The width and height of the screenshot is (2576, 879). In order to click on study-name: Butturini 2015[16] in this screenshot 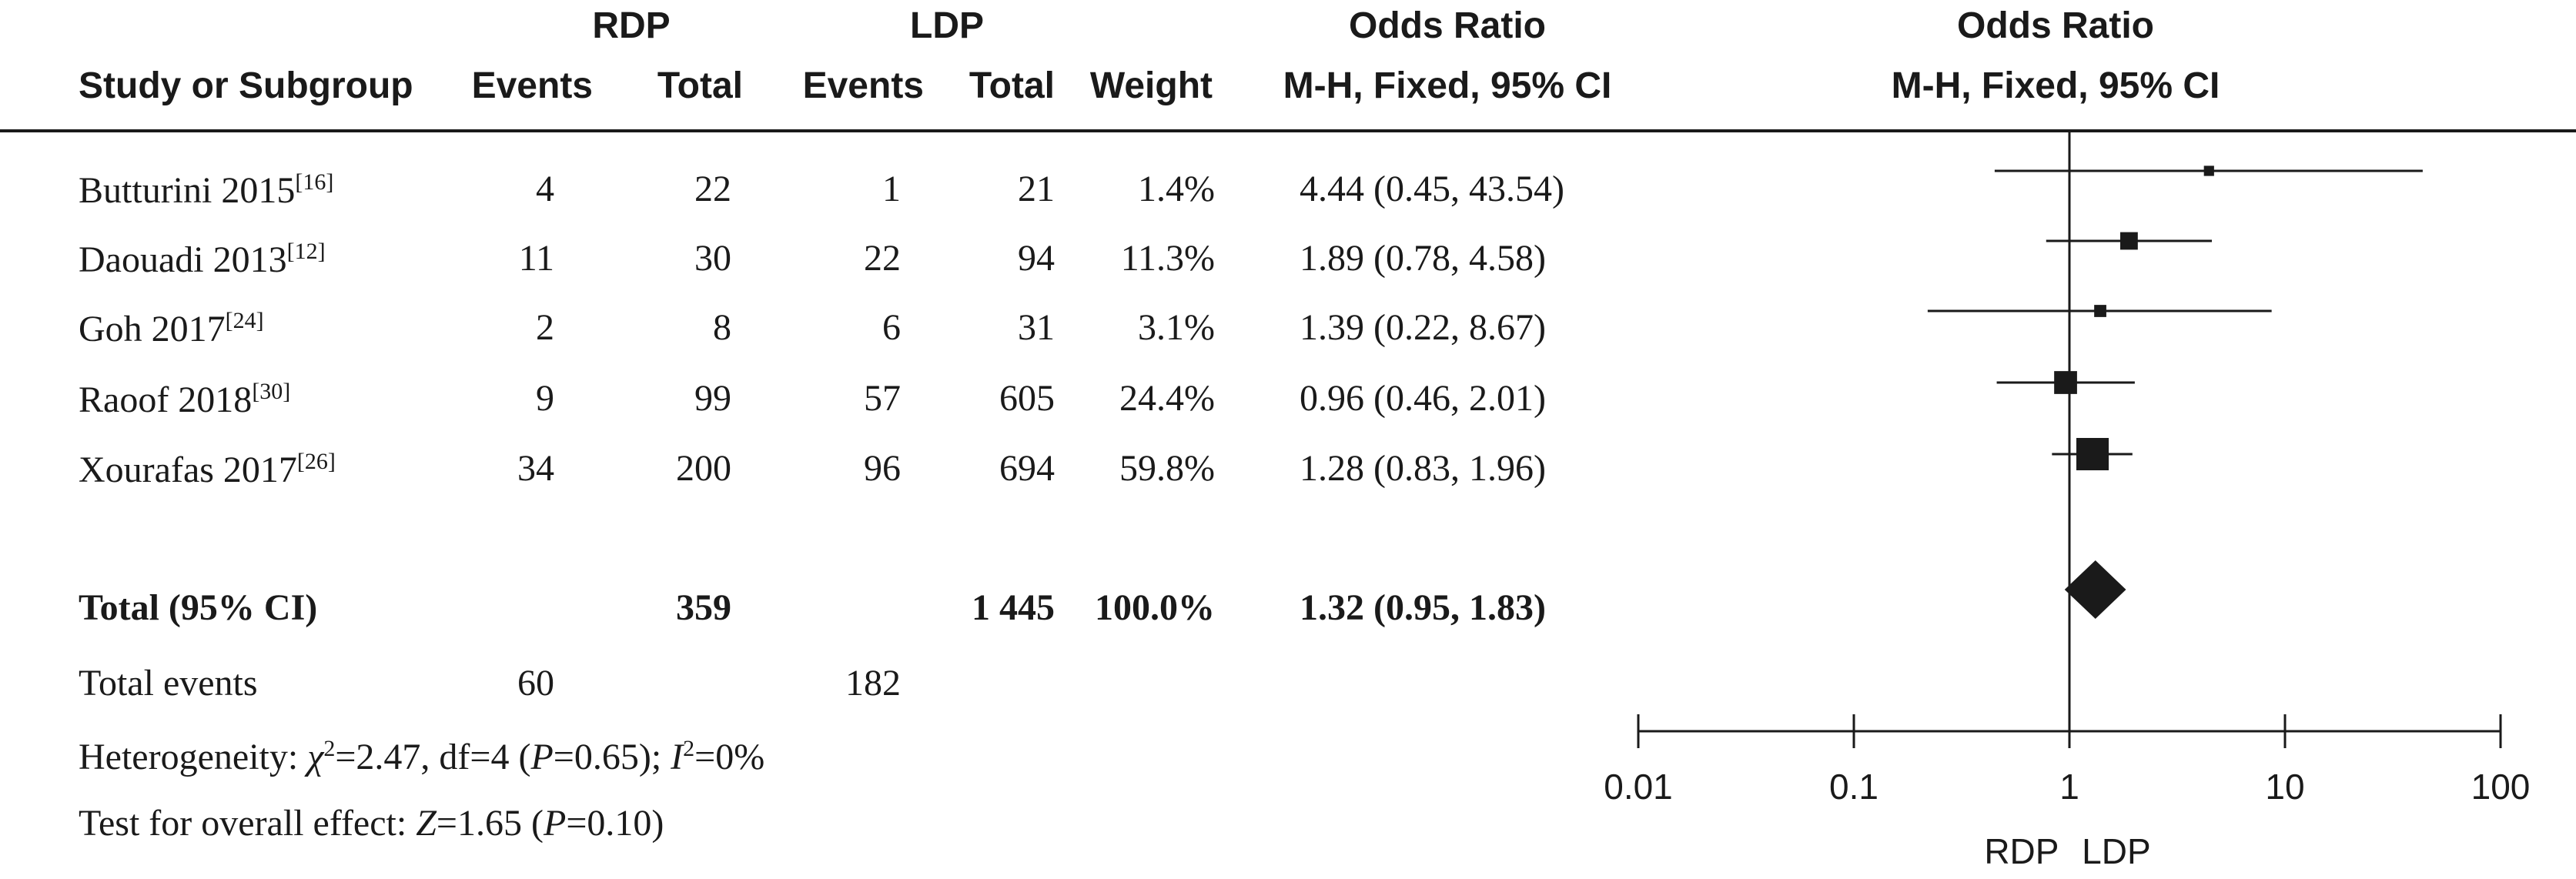, I will do `click(206, 190)`.